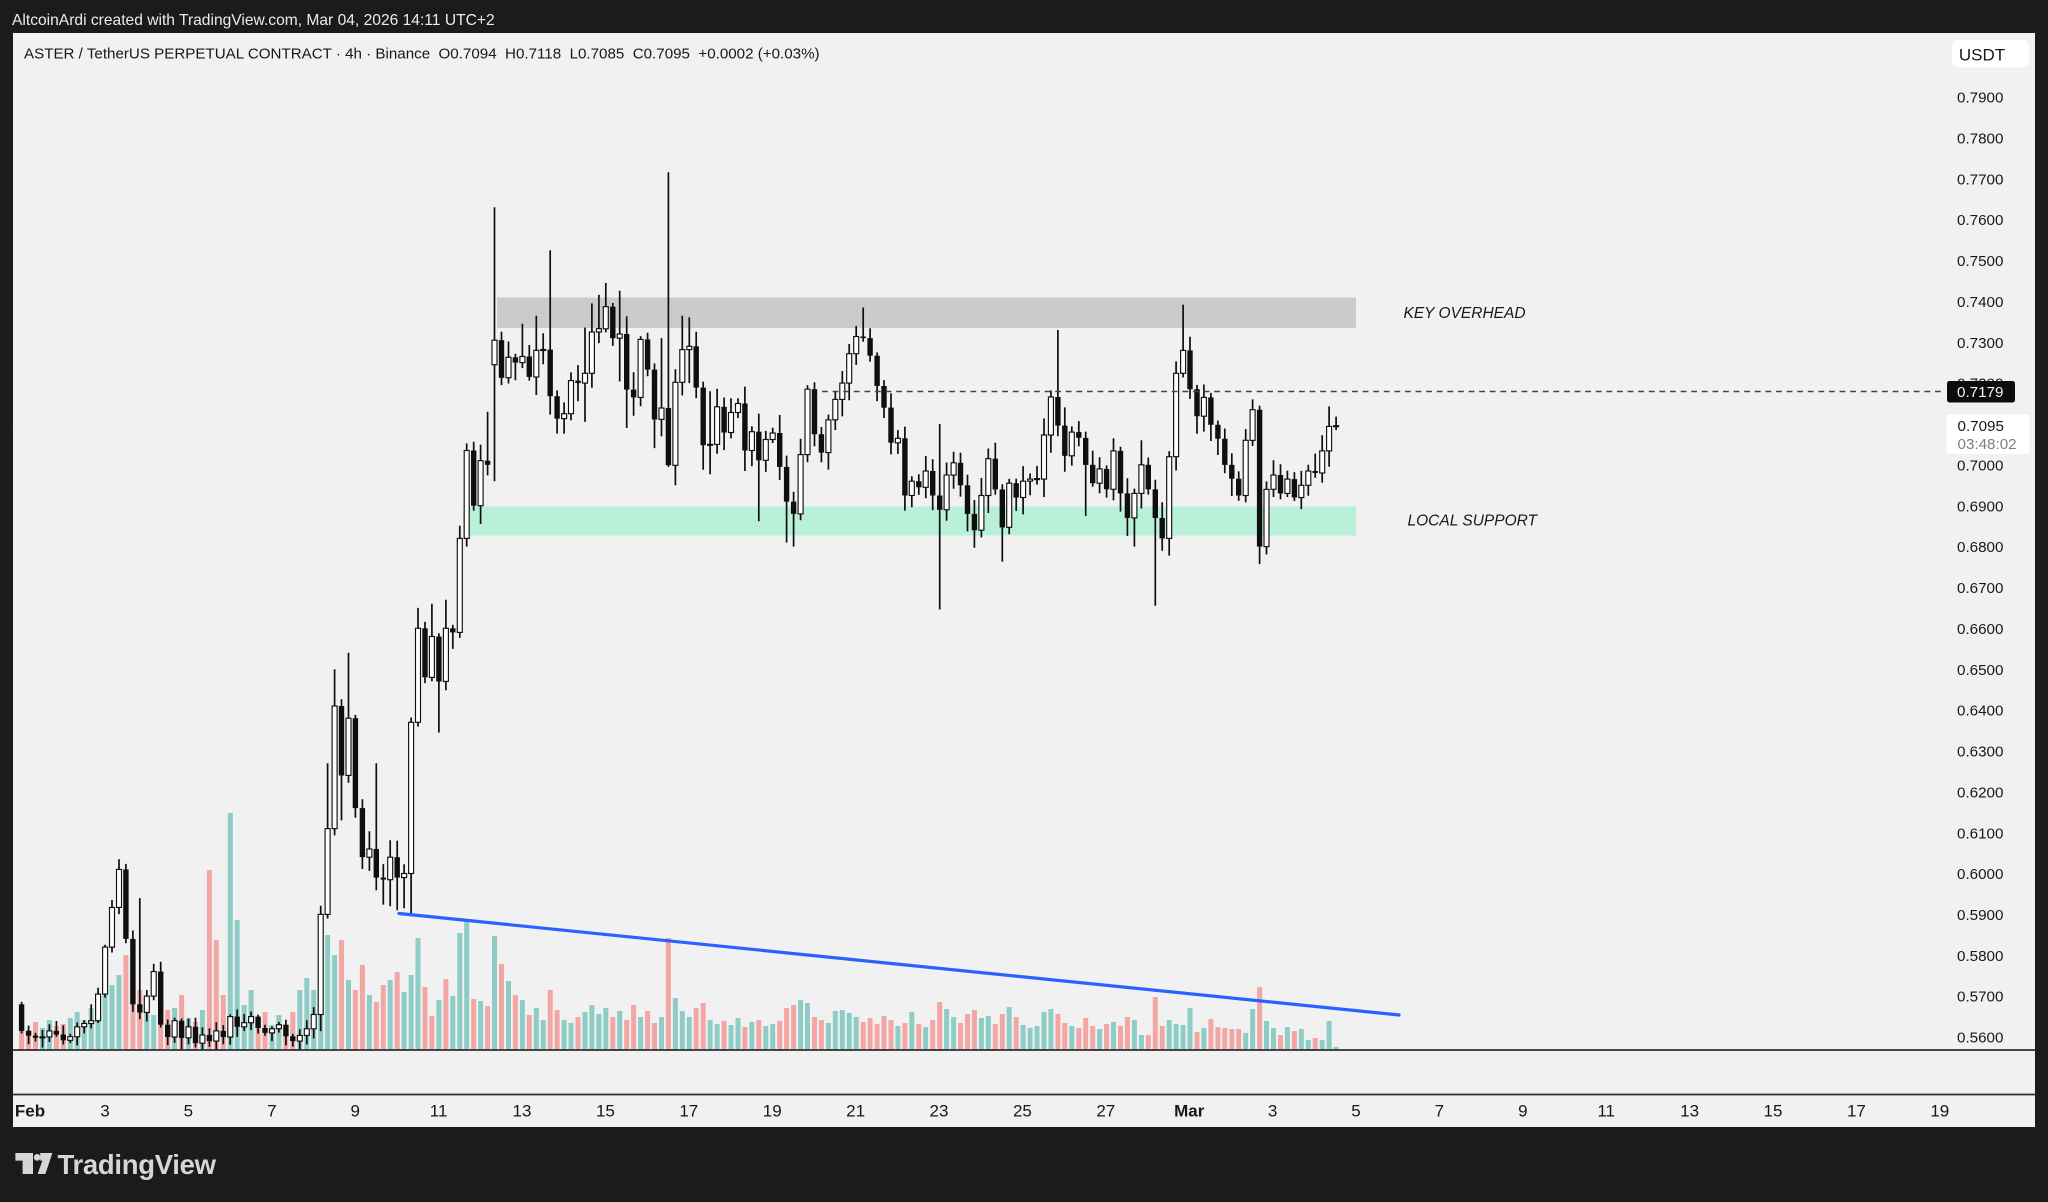 The width and height of the screenshot is (2048, 1202). Describe the element at coordinates (1980, 465) in the screenshot. I see `svg-text: 0.7000` at that location.